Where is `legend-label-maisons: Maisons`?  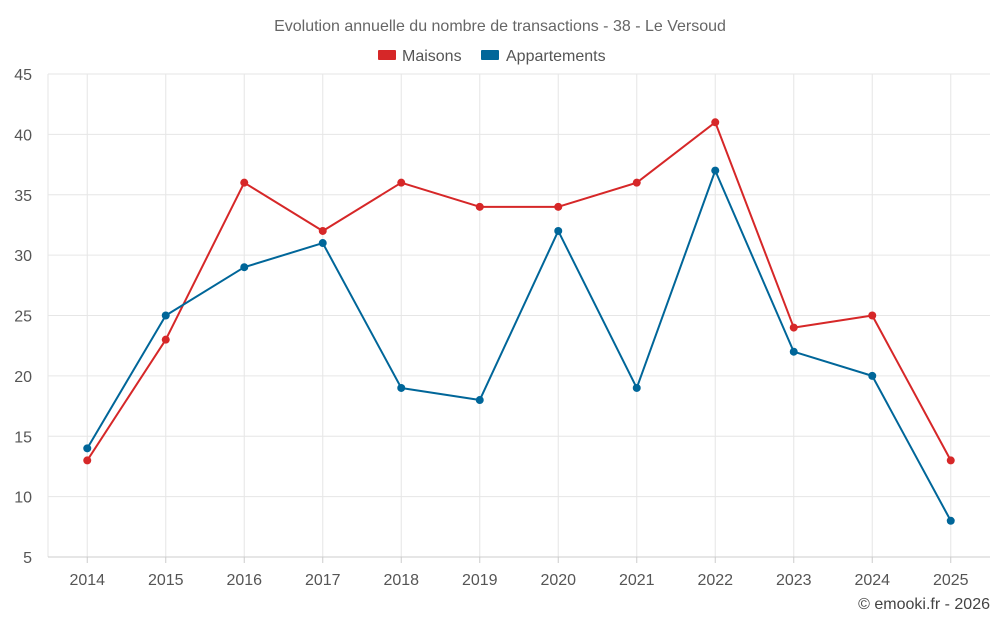 legend-label-maisons: Maisons is located at coordinates (432, 56).